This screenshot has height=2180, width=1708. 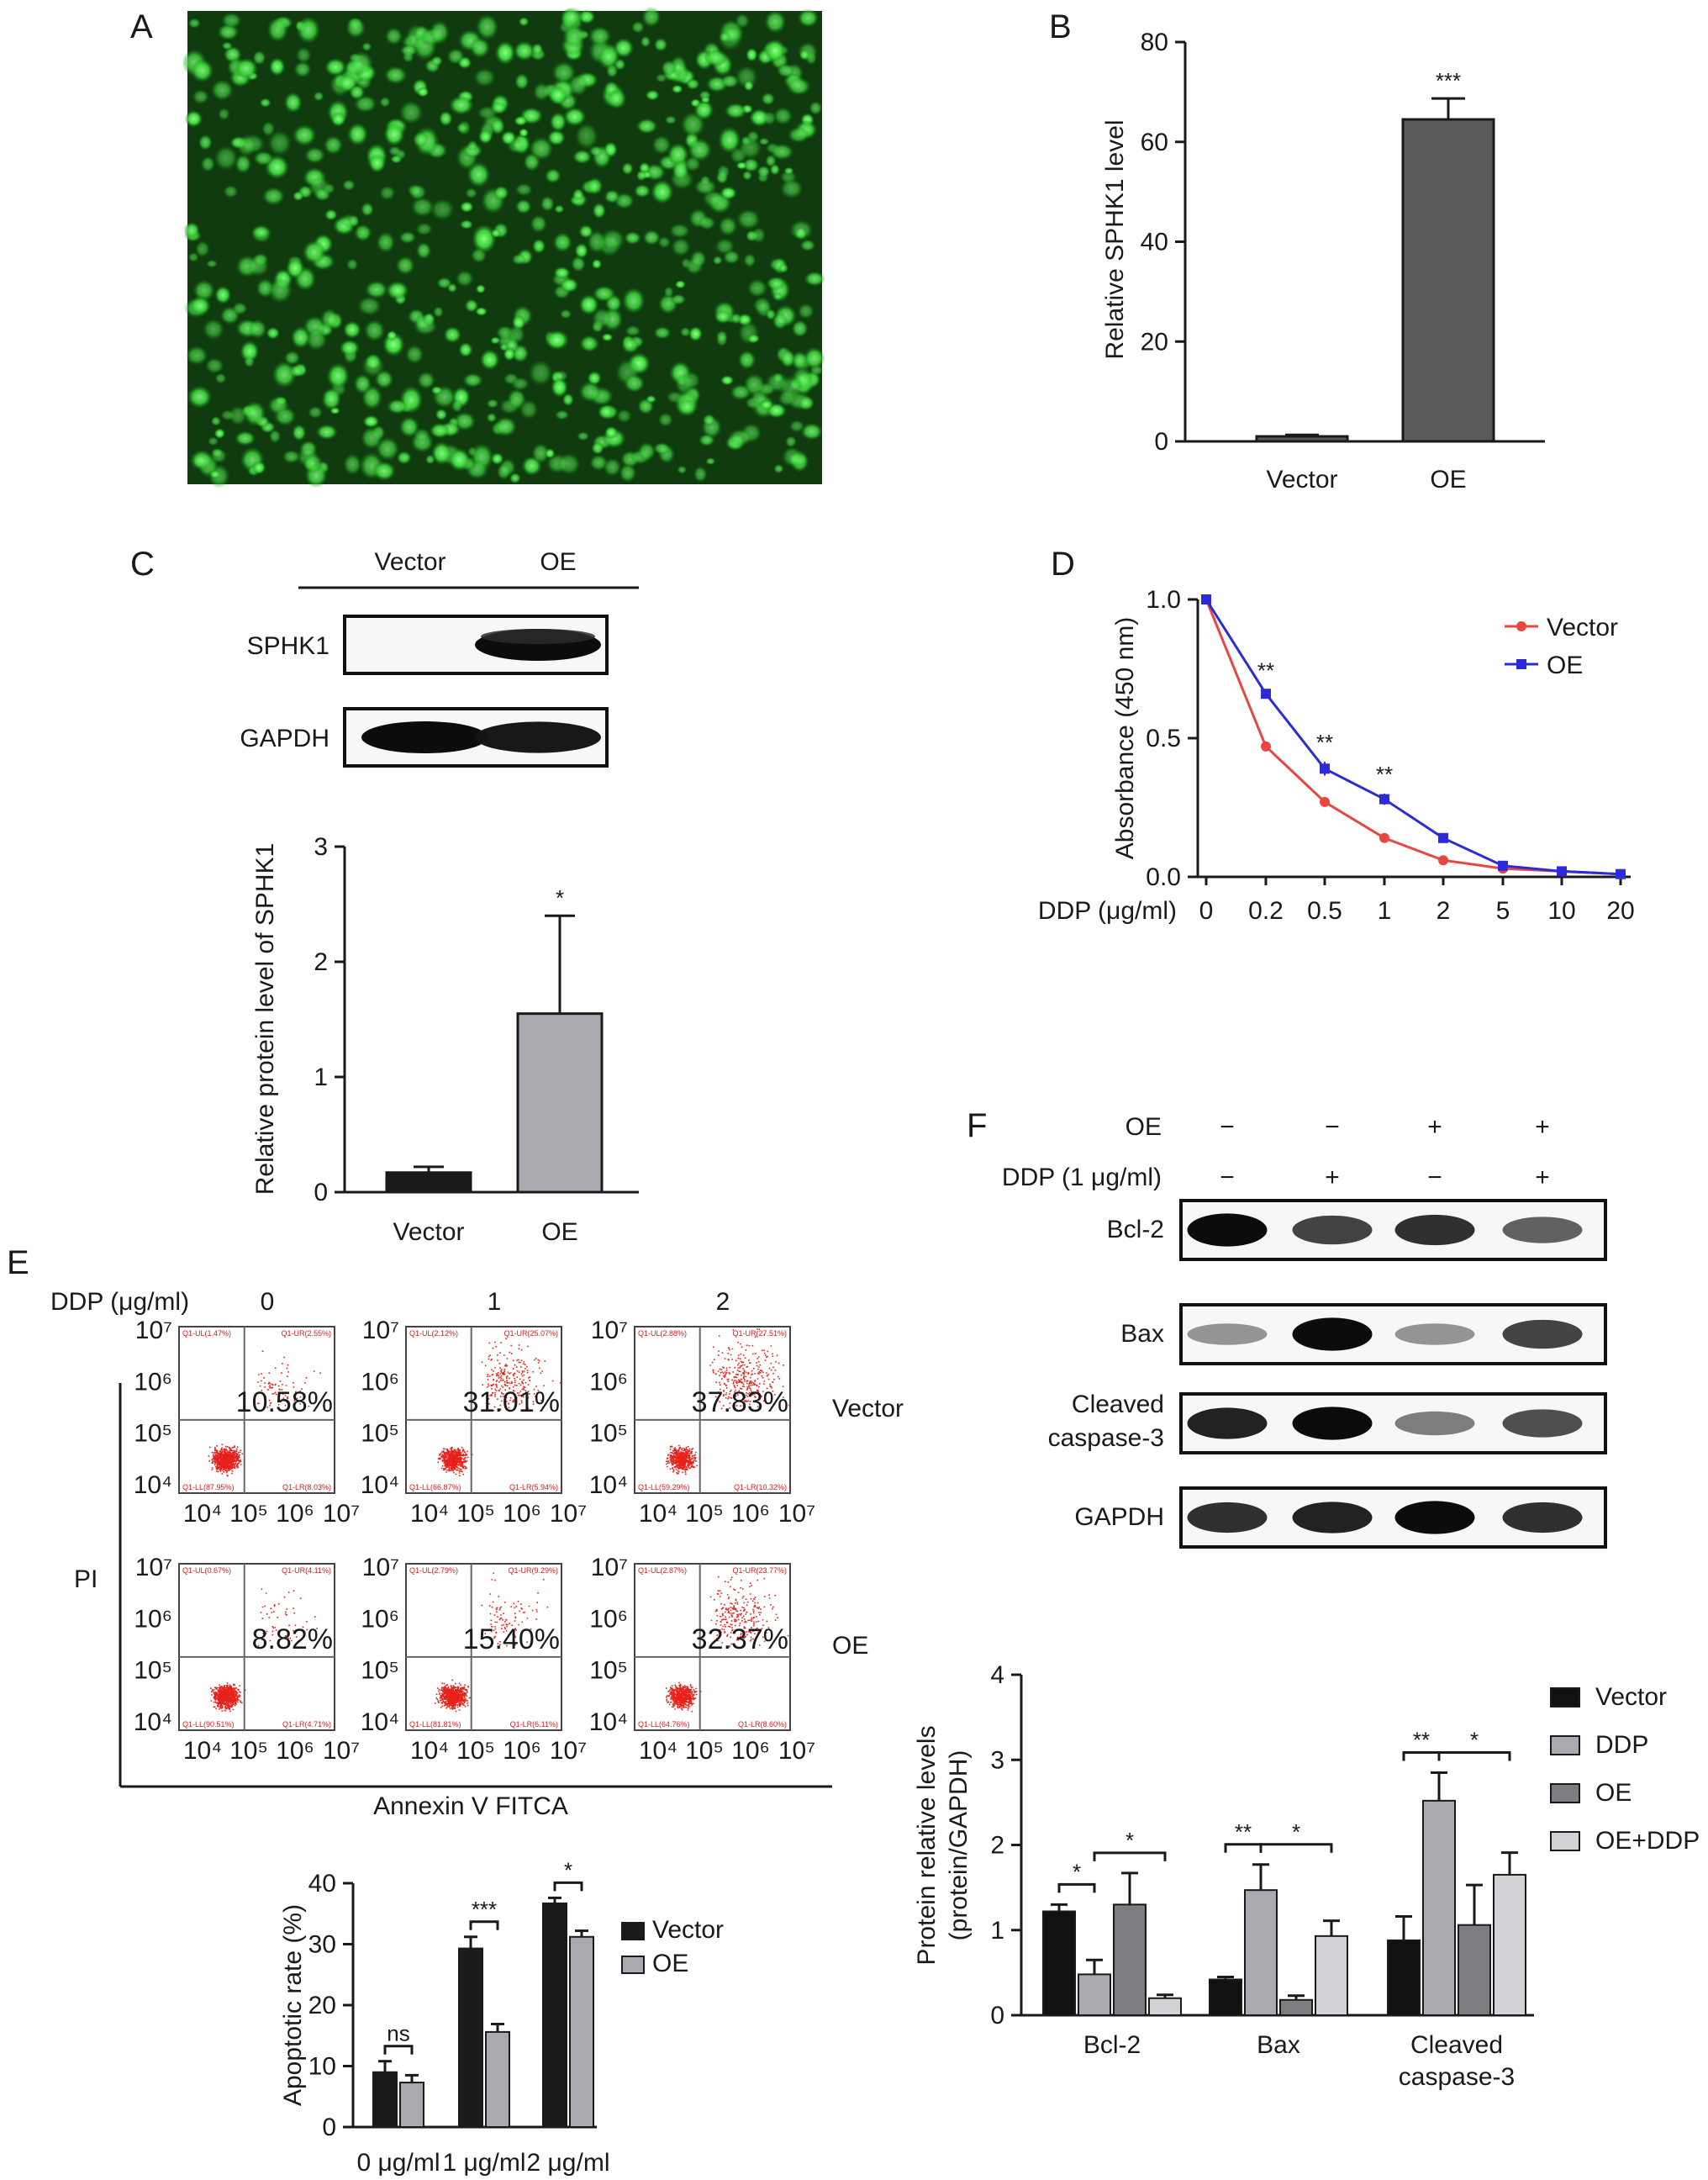 I want to click on legend-marker, so click(x=1521, y=626).